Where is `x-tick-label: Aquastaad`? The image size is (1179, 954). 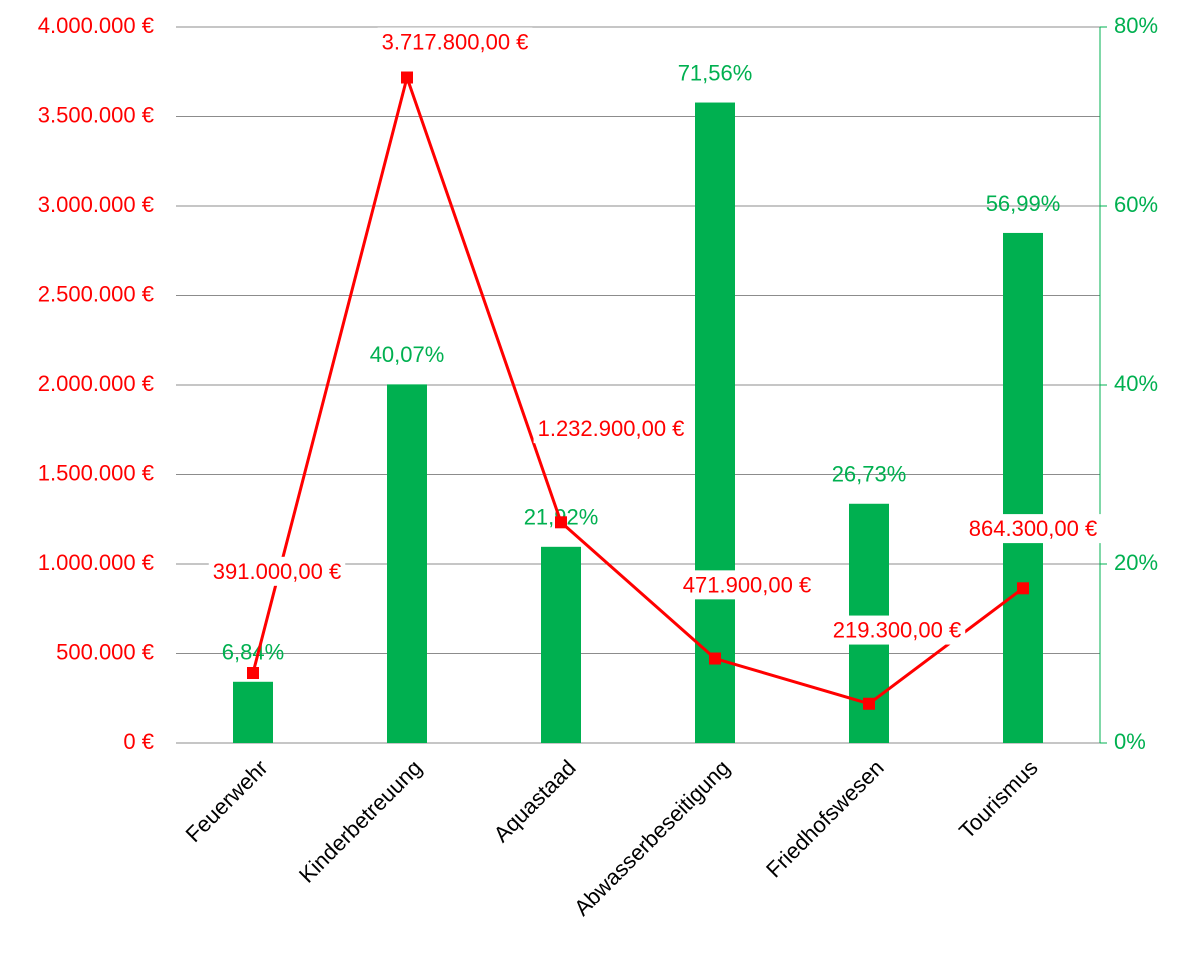 x-tick-label: Aquastaad is located at coordinates (535, 801).